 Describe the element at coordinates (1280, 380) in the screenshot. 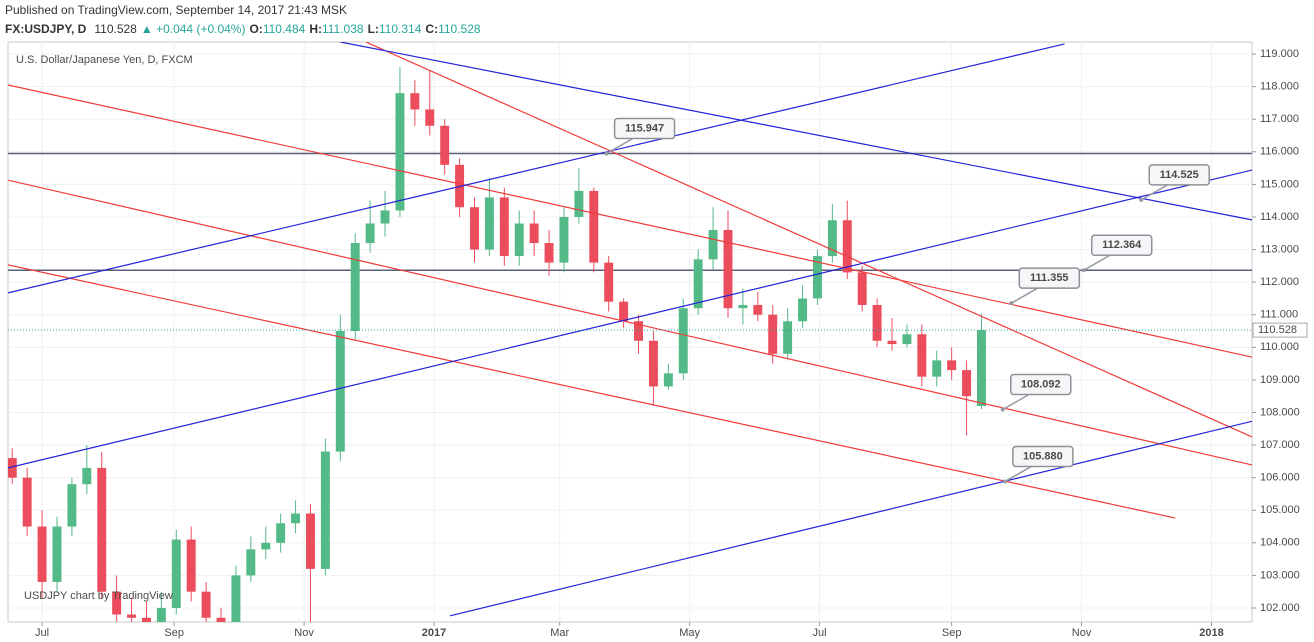

I see `y-tick-label: 109.000` at that location.